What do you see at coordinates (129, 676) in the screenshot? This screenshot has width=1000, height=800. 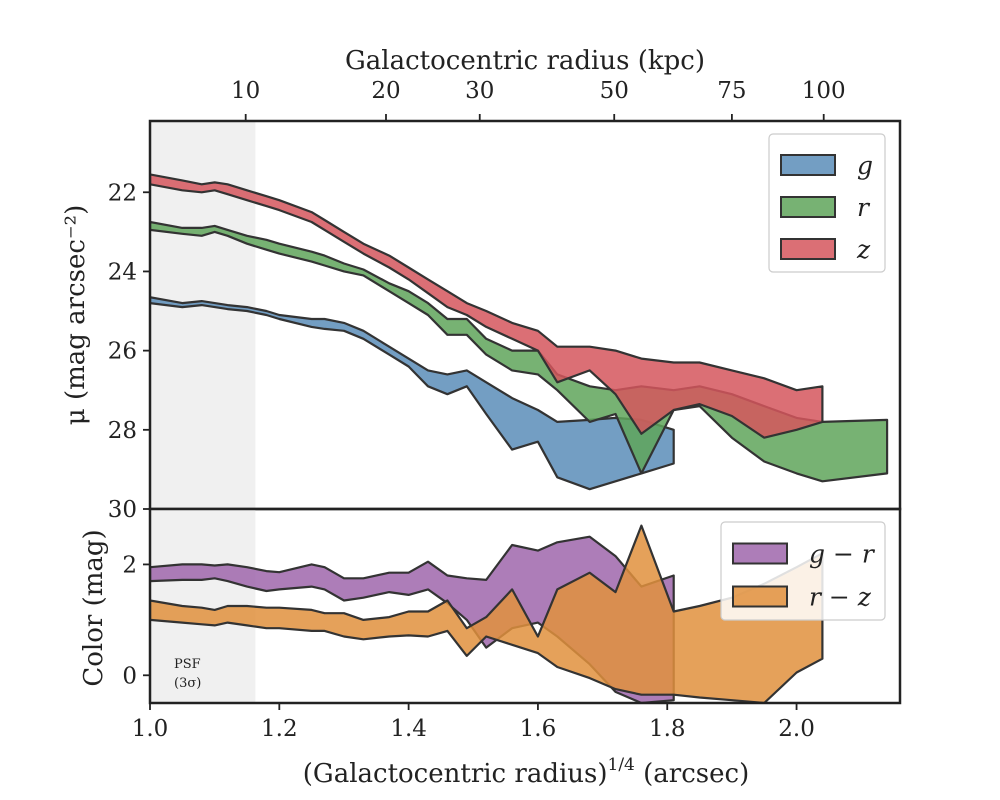 I see `color-y-tick-label-0: 0` at bounding box center [129, 676].